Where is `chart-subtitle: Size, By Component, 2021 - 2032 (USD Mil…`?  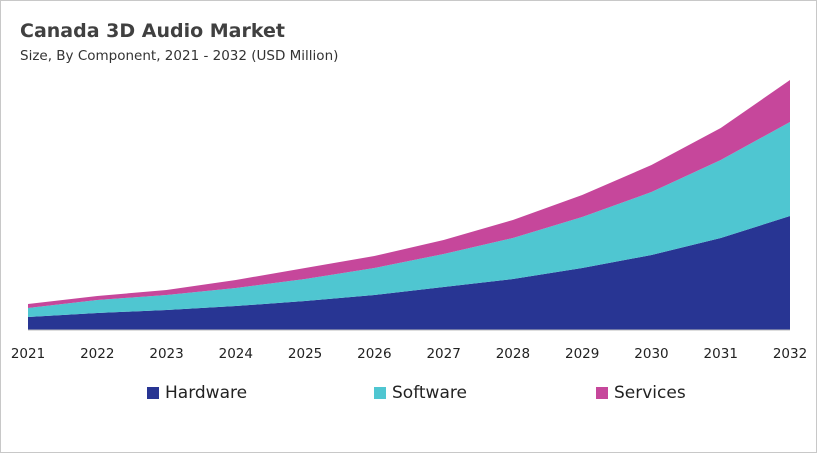
chart-subtitle: Size, By Component, 2021 - 2032 (USD Mil… is located at coordinates (179, 56).